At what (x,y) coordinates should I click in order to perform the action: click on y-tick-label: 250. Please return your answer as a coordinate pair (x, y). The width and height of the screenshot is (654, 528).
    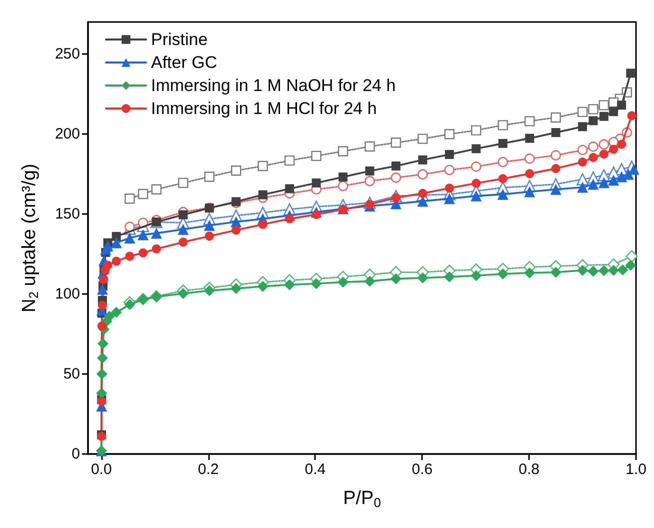
    Looking at the image, I should click on (67, 54).